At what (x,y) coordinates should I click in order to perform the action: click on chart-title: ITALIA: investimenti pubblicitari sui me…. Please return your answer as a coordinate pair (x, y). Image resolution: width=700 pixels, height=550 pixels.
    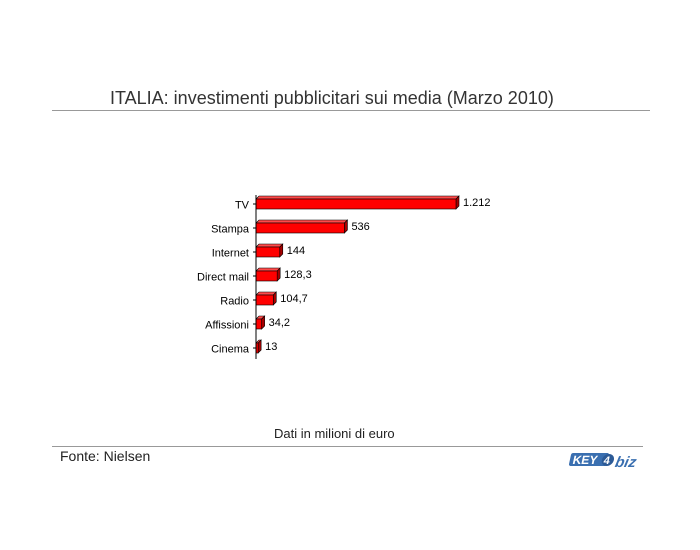
    Looking at the image, I should click on (332, 98).